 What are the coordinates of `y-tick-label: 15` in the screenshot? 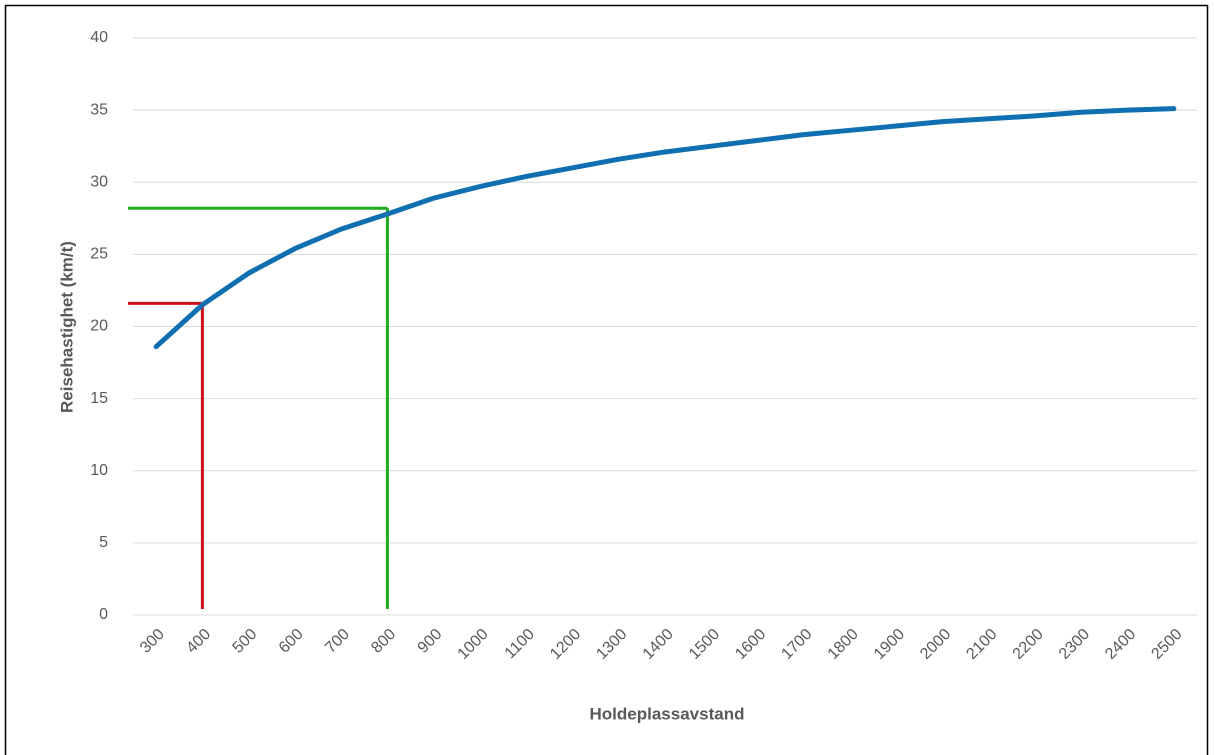 It's located at (99, 398).